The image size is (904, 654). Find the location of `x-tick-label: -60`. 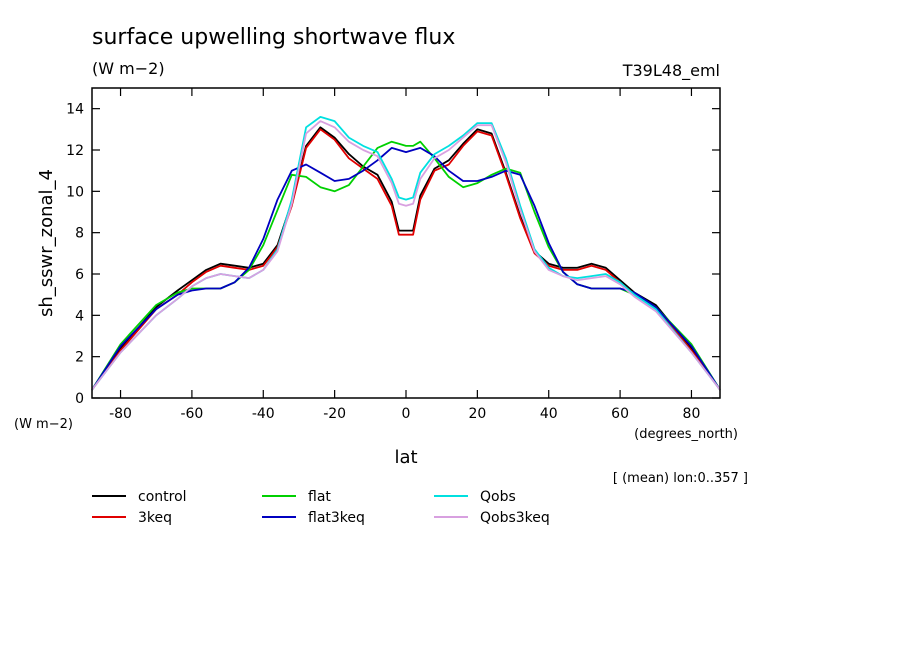

x-tick-label: -60 is located at coordinates (191, 414).